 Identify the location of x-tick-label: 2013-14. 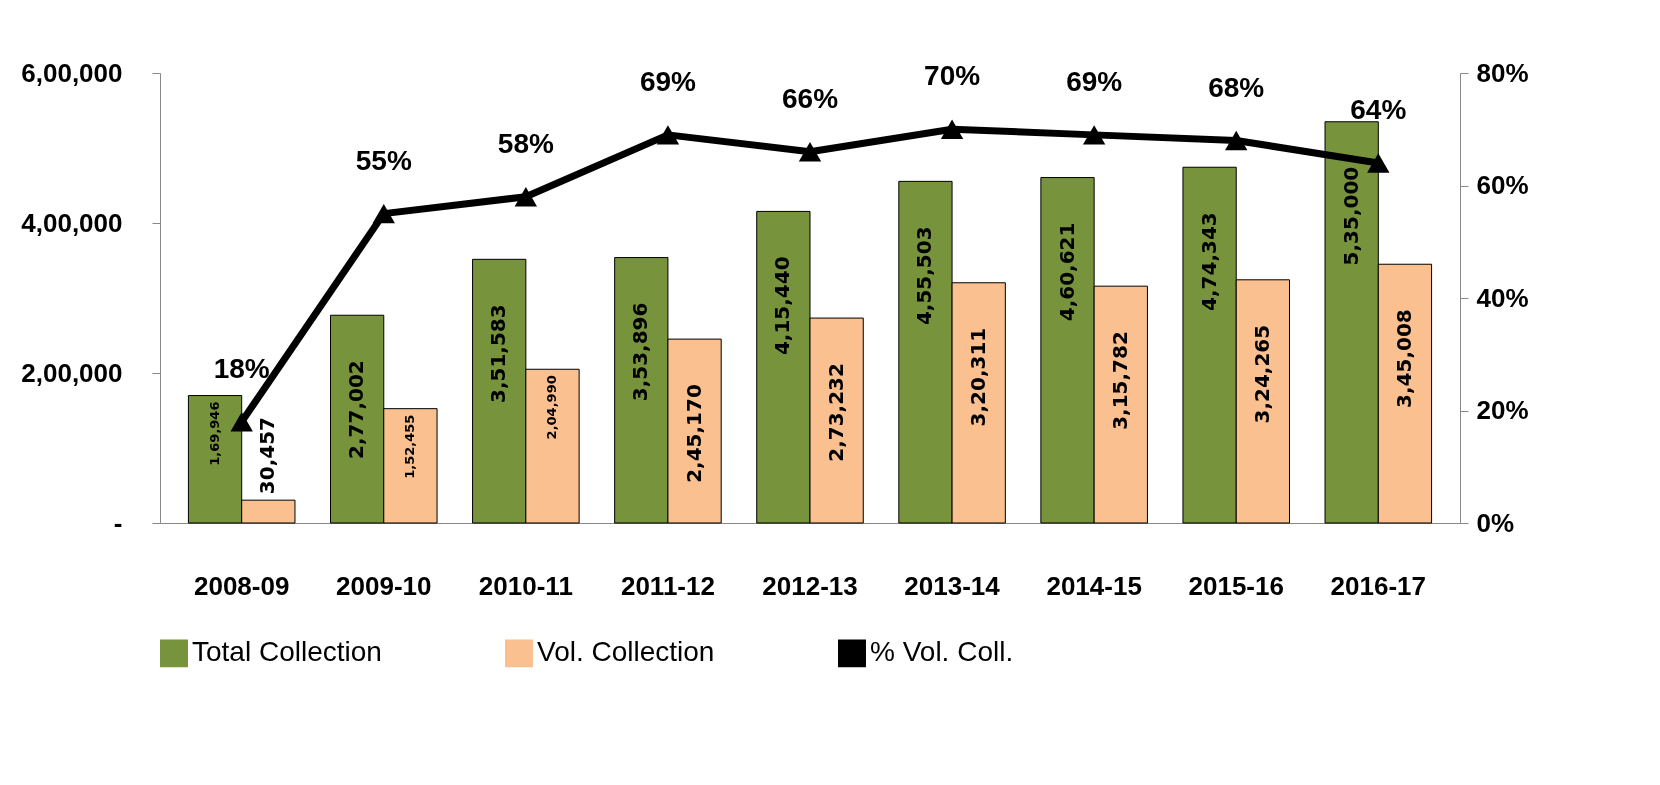
(952, 585).